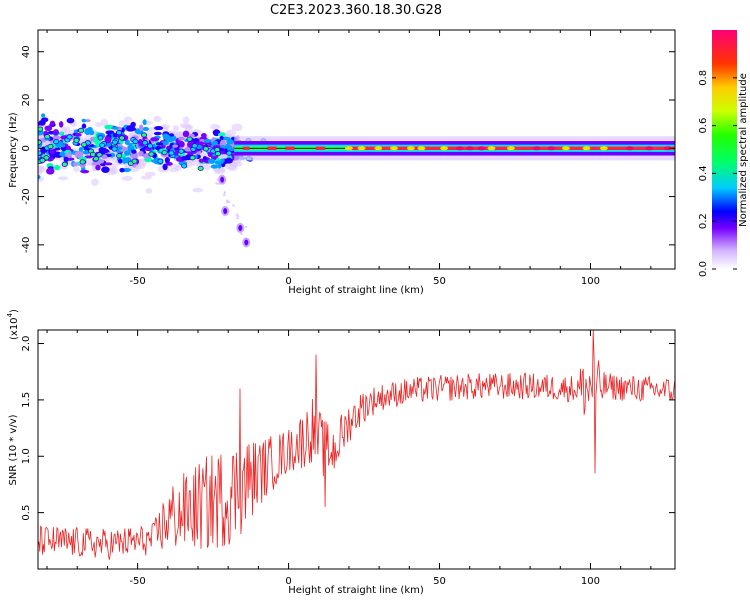  What do you see at coordinates (288, 281) in the screenshot?
I see `spectrogram-xtick-label: 0` at bounding box center [288, 281].